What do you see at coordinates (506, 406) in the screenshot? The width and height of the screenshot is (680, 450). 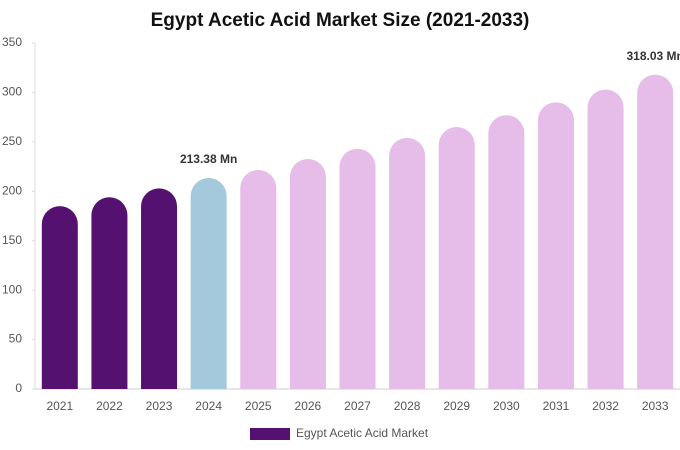 I see `x-tick-label: 2030` at bounding box center [506, 406].